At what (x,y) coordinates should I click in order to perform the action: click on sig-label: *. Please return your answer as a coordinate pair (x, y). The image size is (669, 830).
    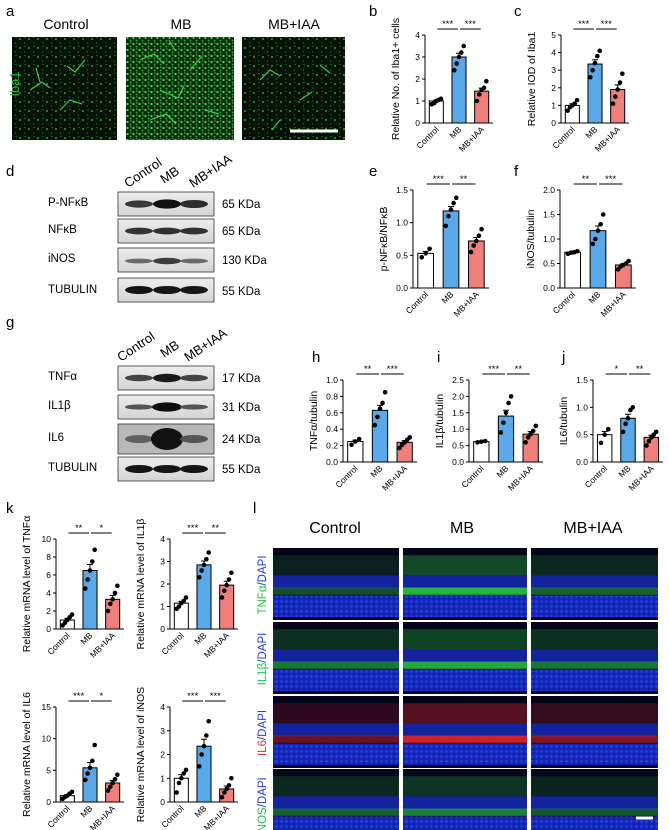
    Looking at the image, I should click on (616, 369).